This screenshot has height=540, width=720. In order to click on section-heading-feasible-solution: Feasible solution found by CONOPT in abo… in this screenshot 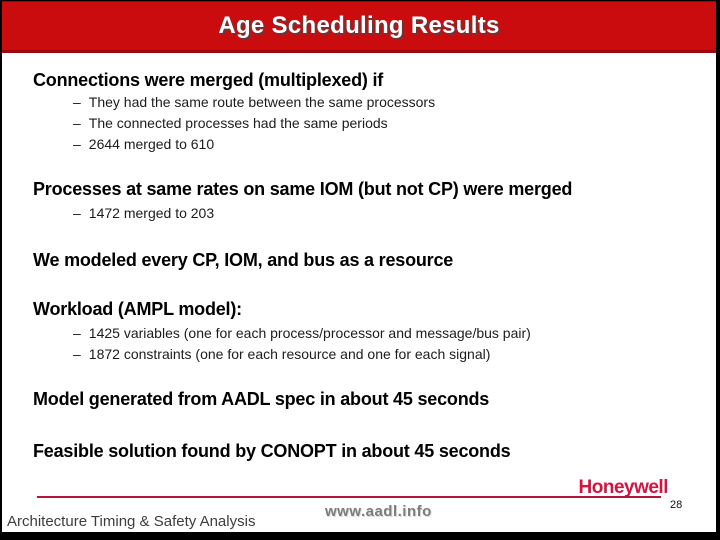, I will do `click(272, 451)`.